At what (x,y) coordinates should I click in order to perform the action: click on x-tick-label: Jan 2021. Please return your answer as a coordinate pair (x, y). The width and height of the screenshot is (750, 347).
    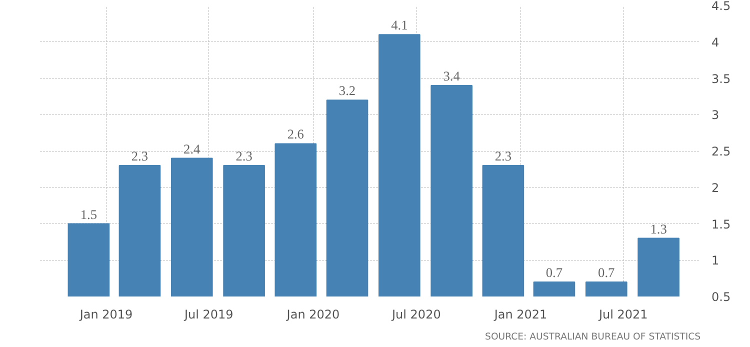
    Looking at the image, I should click on (520, 315).